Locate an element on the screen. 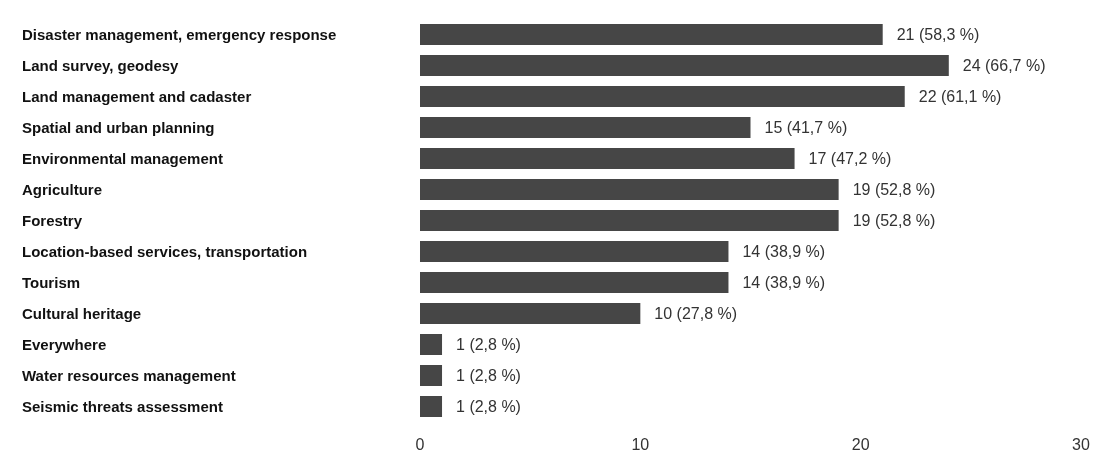 The image size is (1101, 468). y-tick-label: Location-based services, transportation is located at coordinates (165, 251).